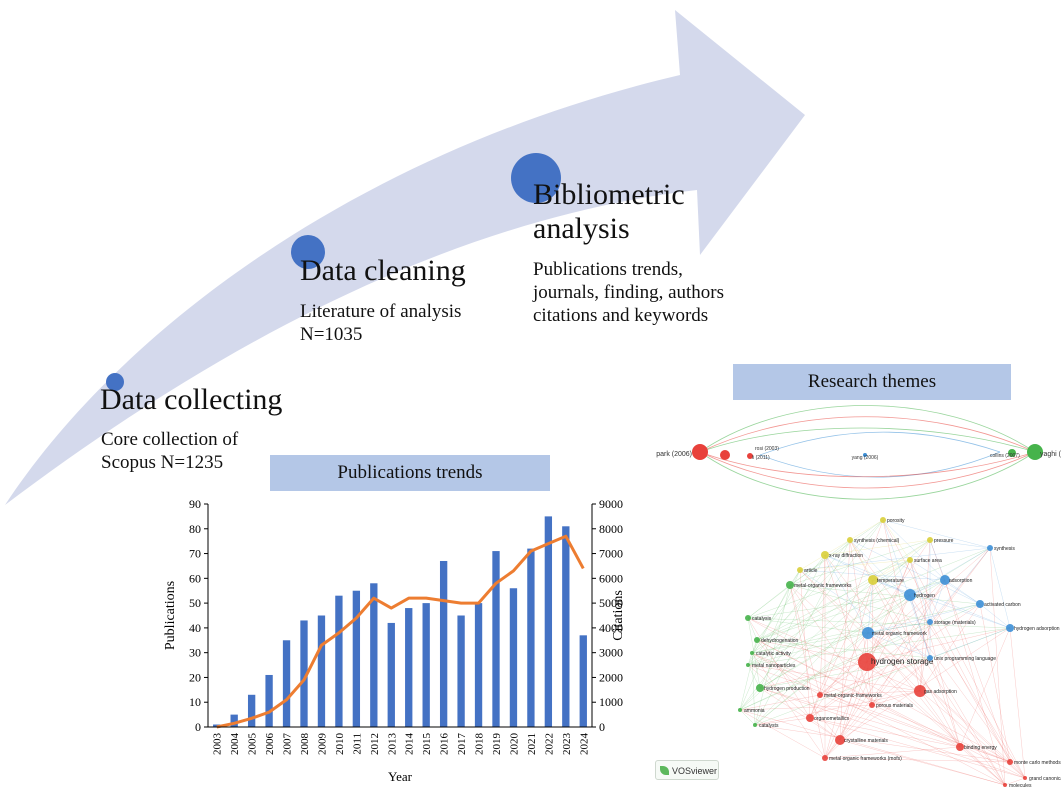 The width and height of the screenshot is (1061, 794). What do you see at coordinates (115, 382) in the screenshot?
I see `stage-dot-collecting` at bounding box center [115, 382].